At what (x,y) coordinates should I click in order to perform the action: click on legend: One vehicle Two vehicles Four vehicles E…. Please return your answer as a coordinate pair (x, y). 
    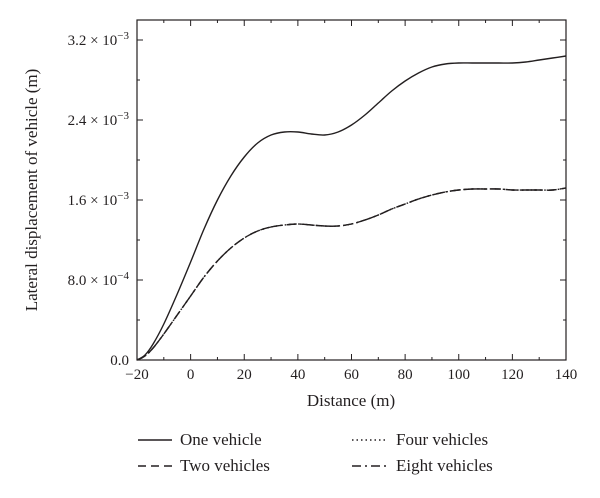
    Looking at the image, I should click on (315, 452).